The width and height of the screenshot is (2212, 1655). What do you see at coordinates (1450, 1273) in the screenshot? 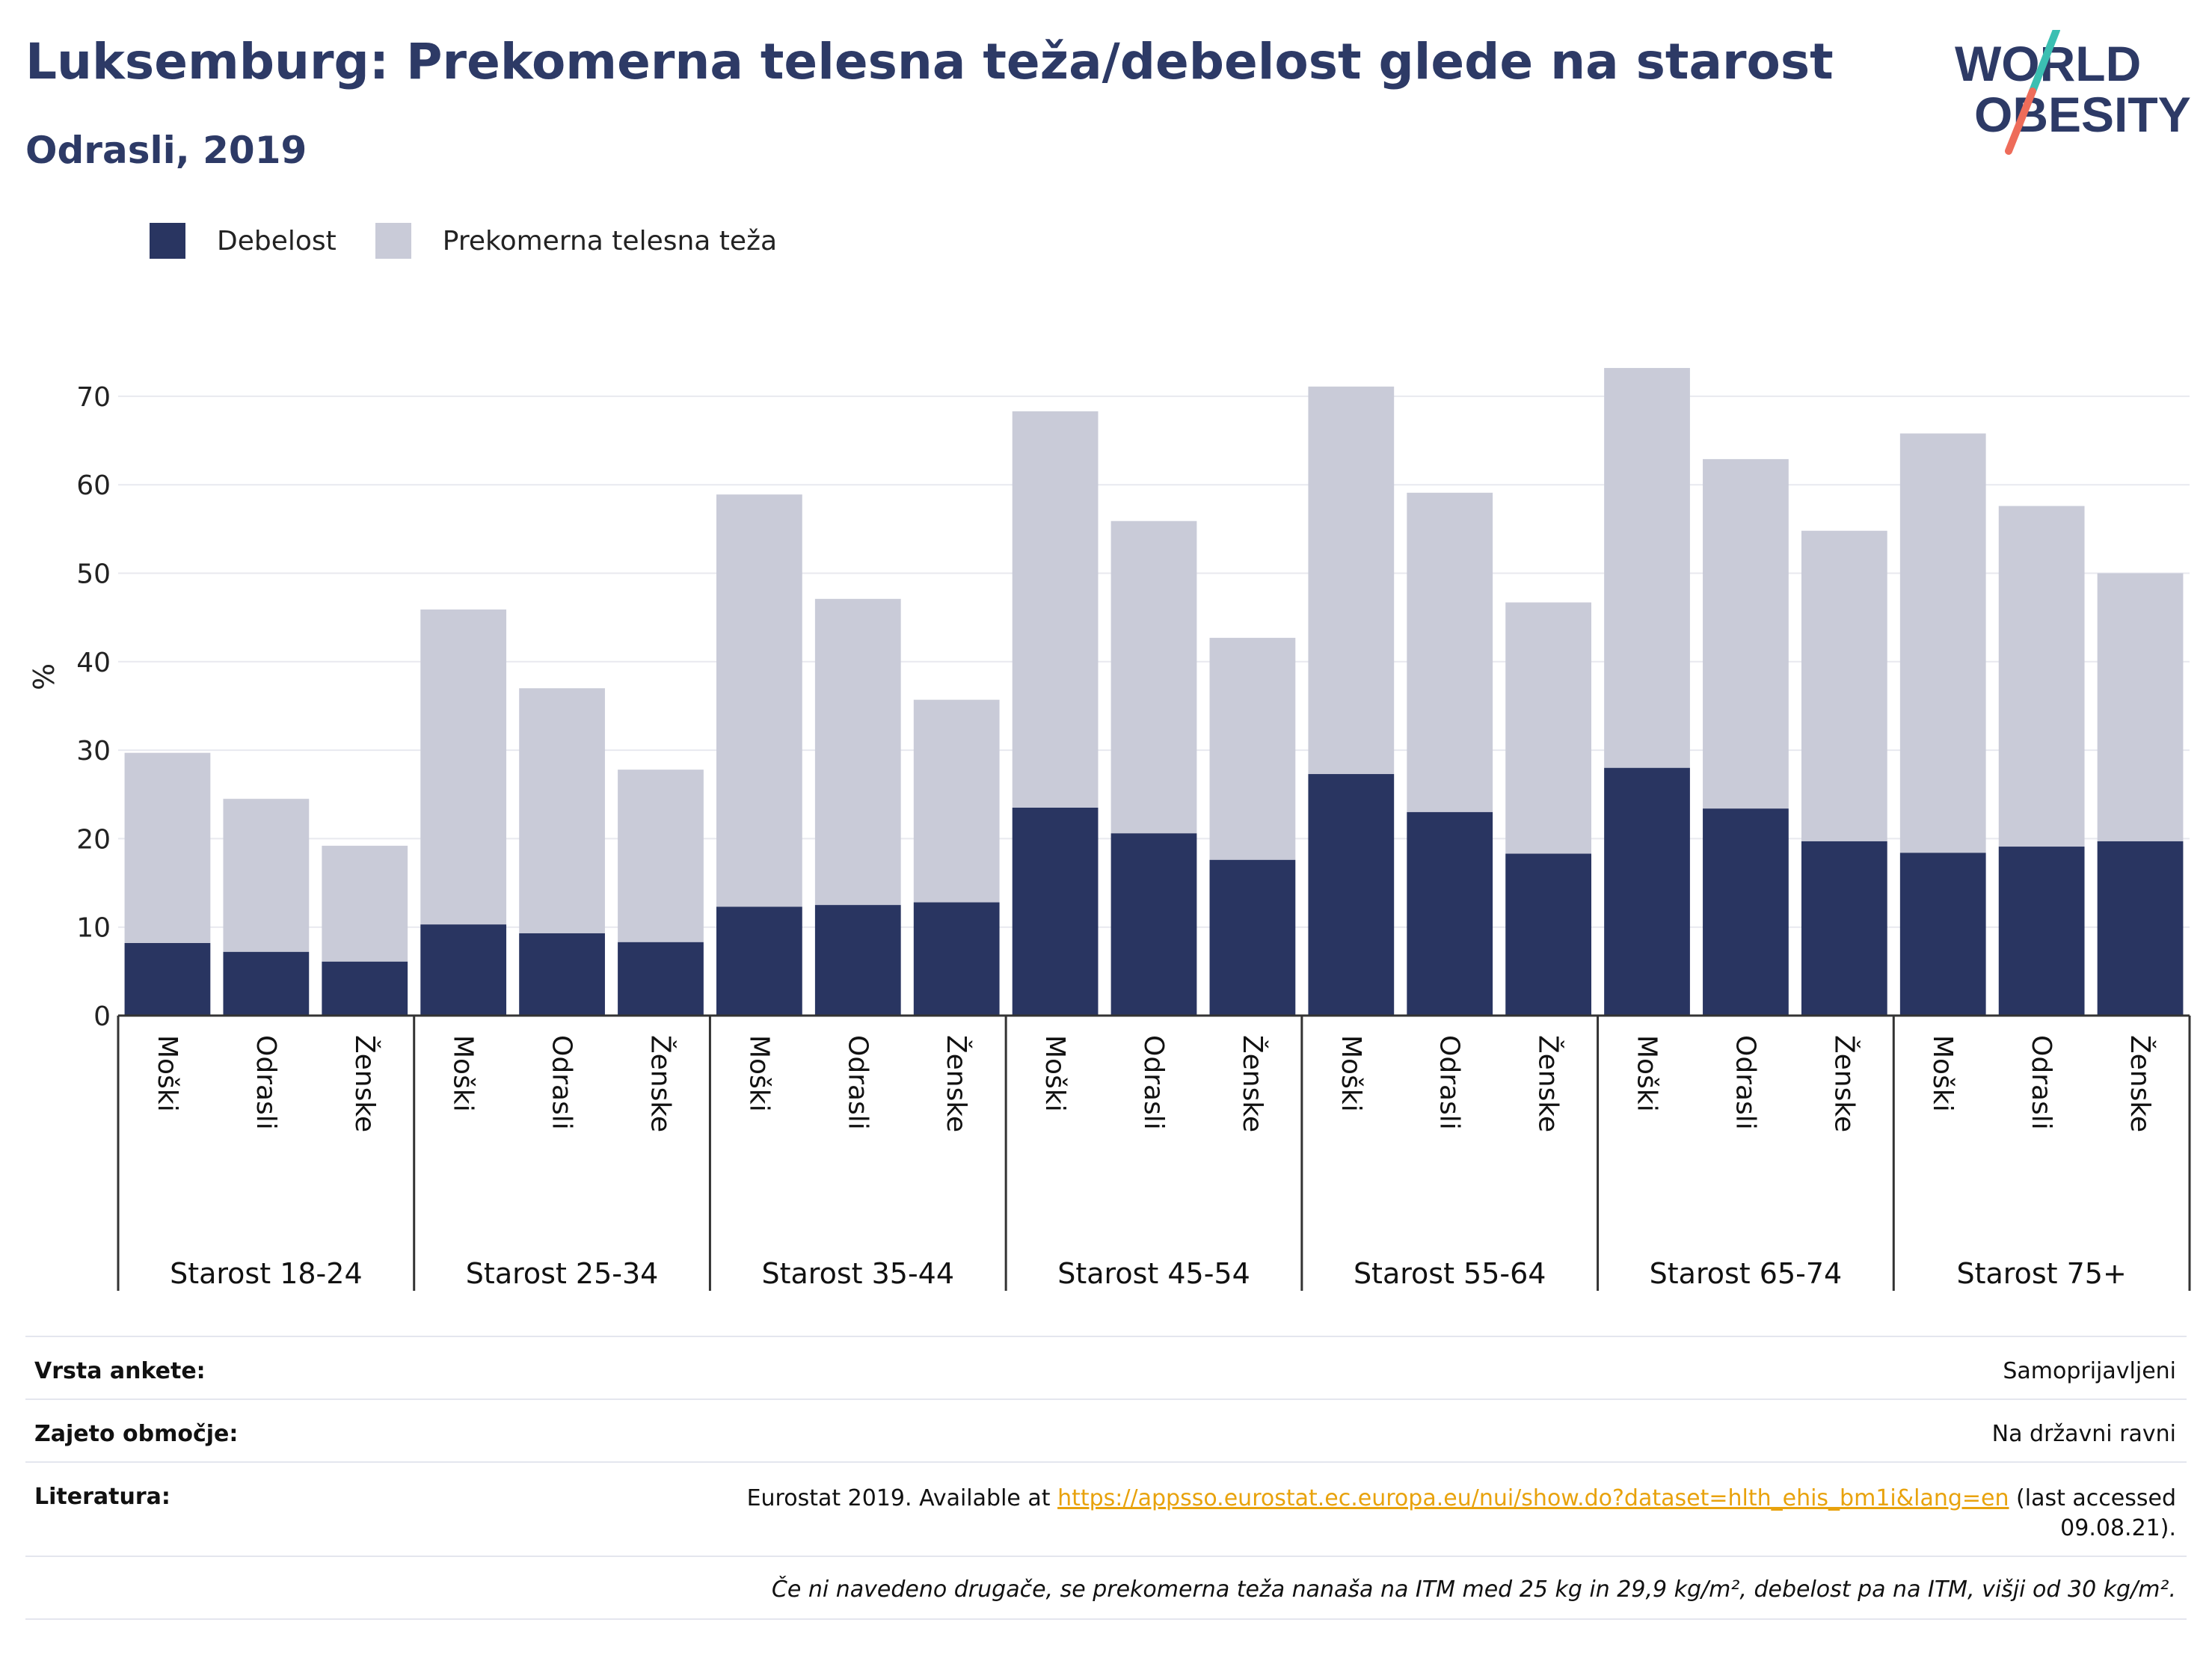
I see `x-group-label: Starost 55-64` at bounding box center [1450, 1273].